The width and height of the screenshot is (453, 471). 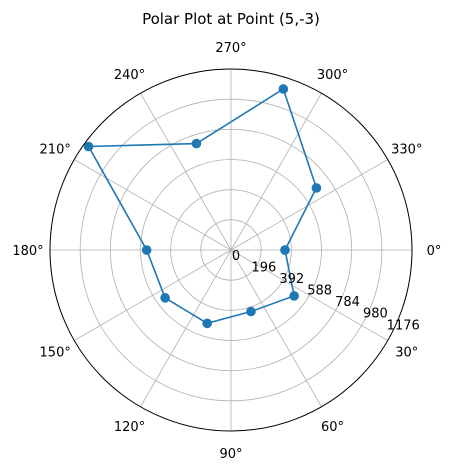 I want to click on angle-tick-label: 90°, so click(x=230, y=454).